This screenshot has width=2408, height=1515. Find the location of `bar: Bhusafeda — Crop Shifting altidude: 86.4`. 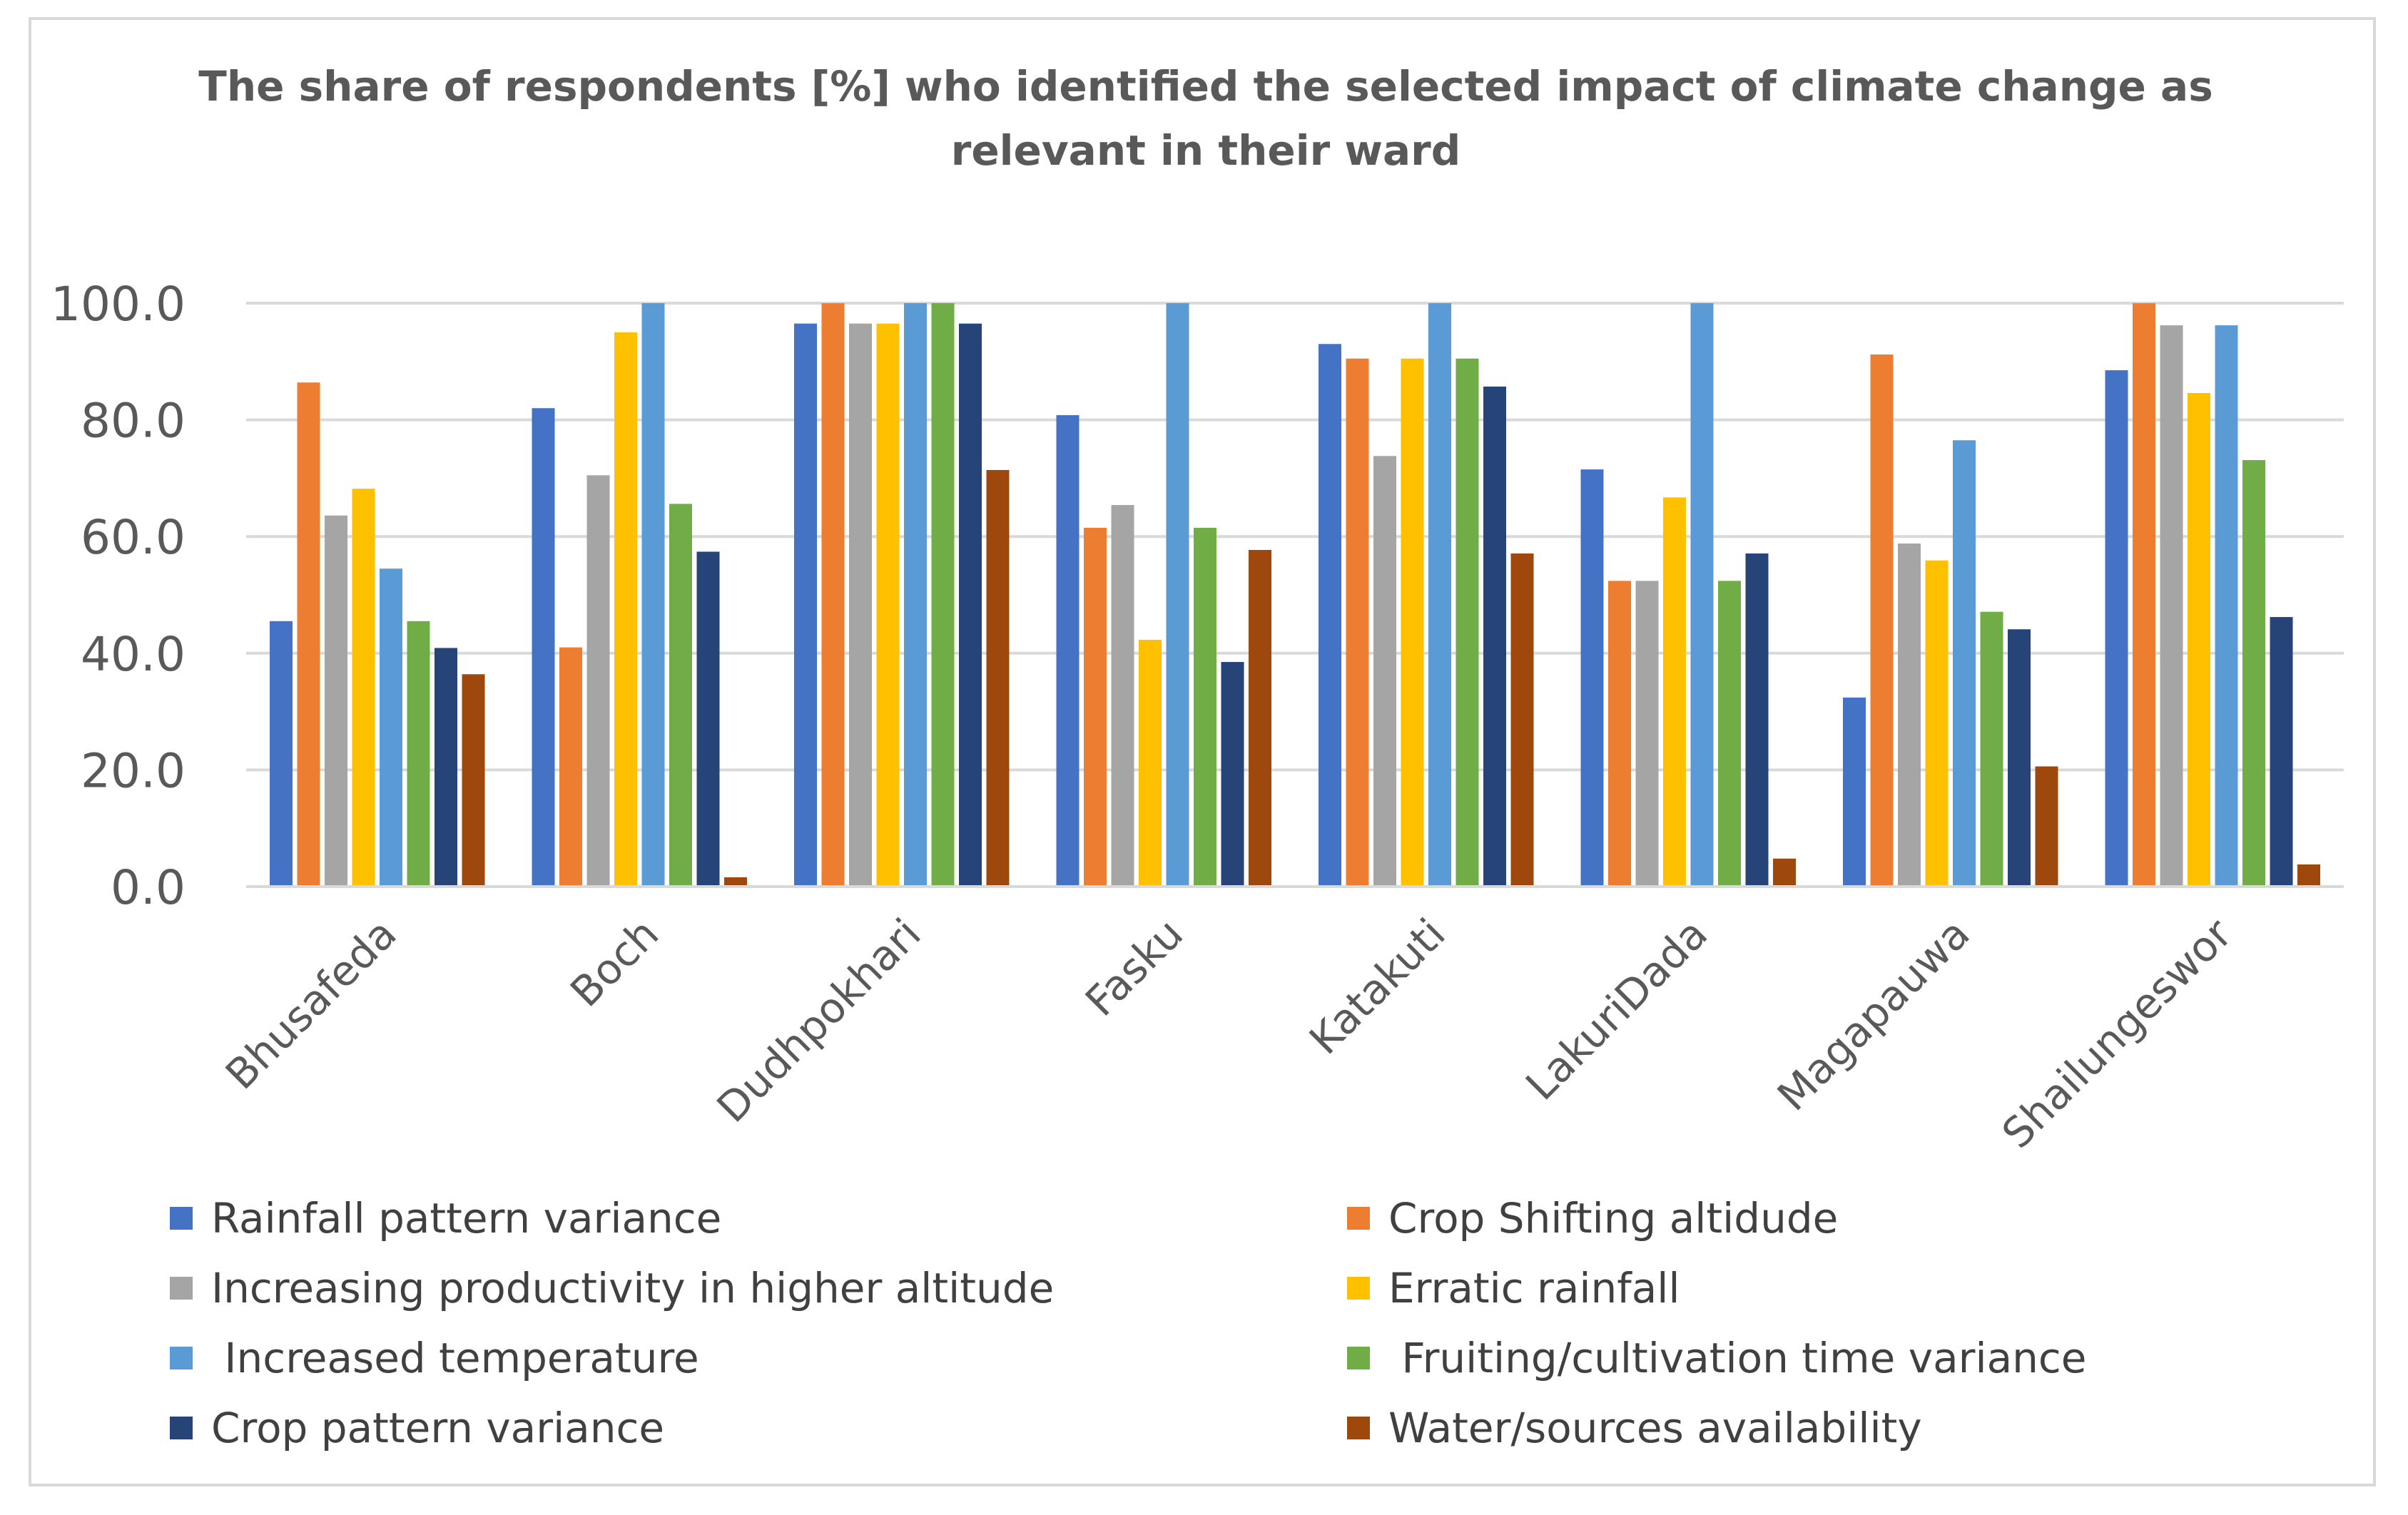

bar: Bhusafeda — Crop Shifting altidude: 86.4 is located at coordinates (308, 634).